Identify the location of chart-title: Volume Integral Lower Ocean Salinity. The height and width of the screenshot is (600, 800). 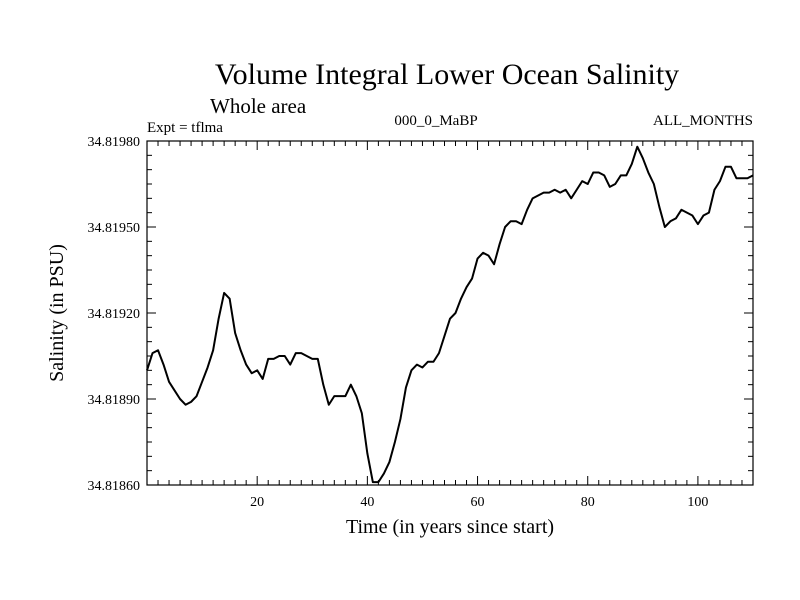
(447, 74).